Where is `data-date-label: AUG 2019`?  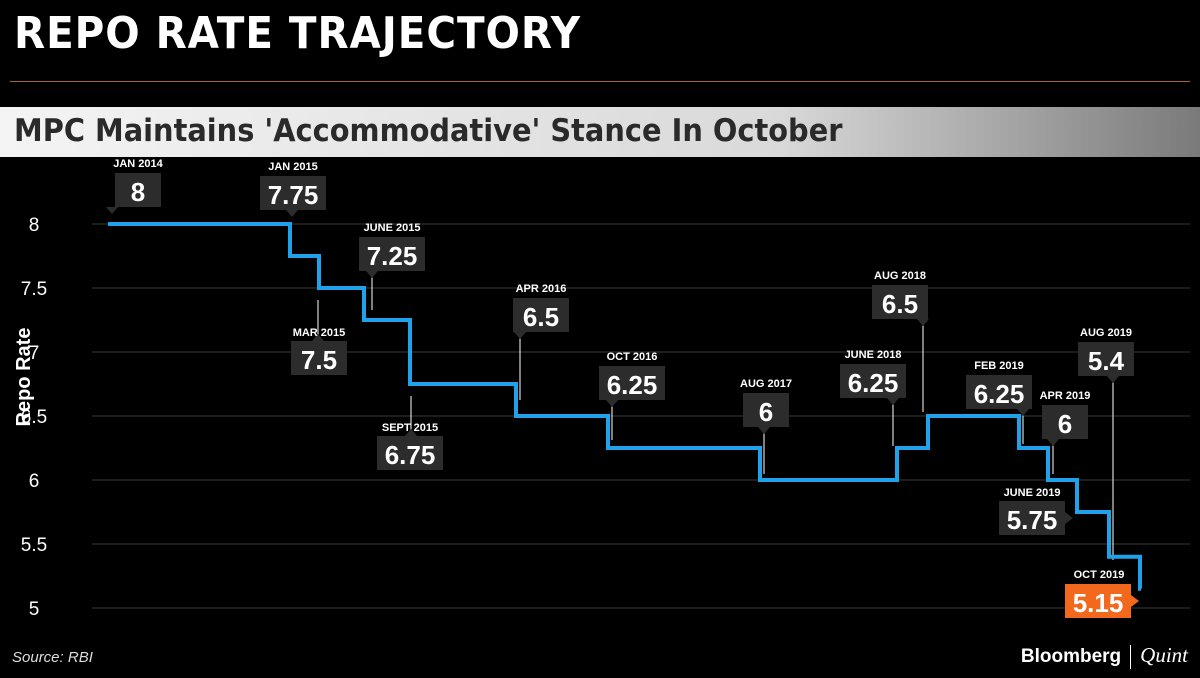 data-date-label: AUG 2019 is located at coordinates (1106, 333).